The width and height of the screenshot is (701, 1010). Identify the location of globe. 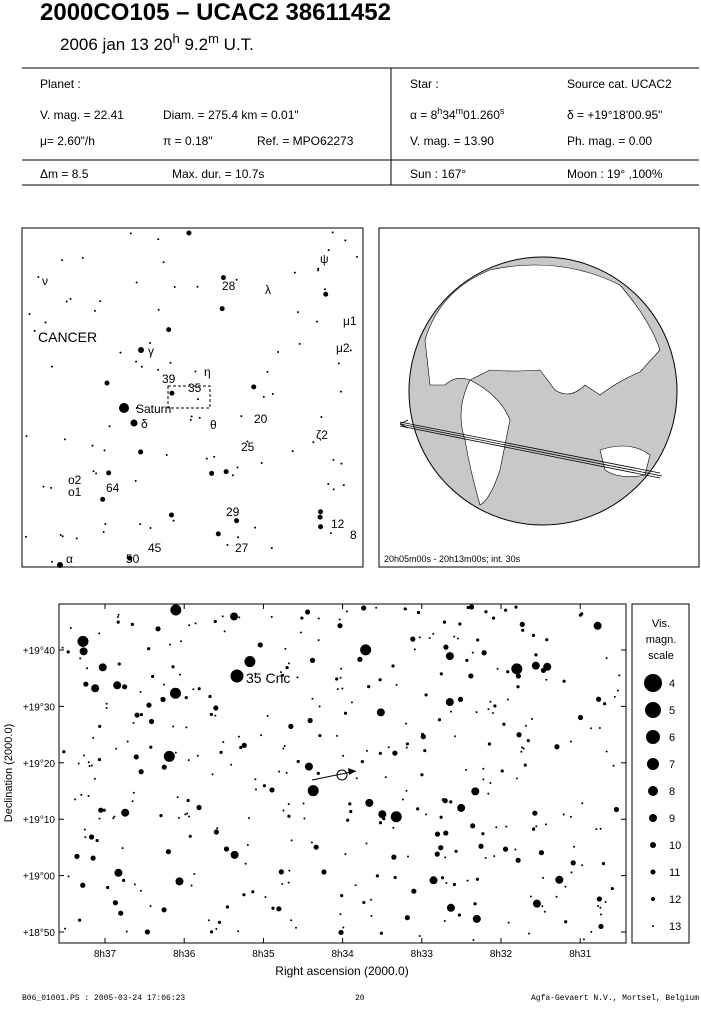
(538, 391).